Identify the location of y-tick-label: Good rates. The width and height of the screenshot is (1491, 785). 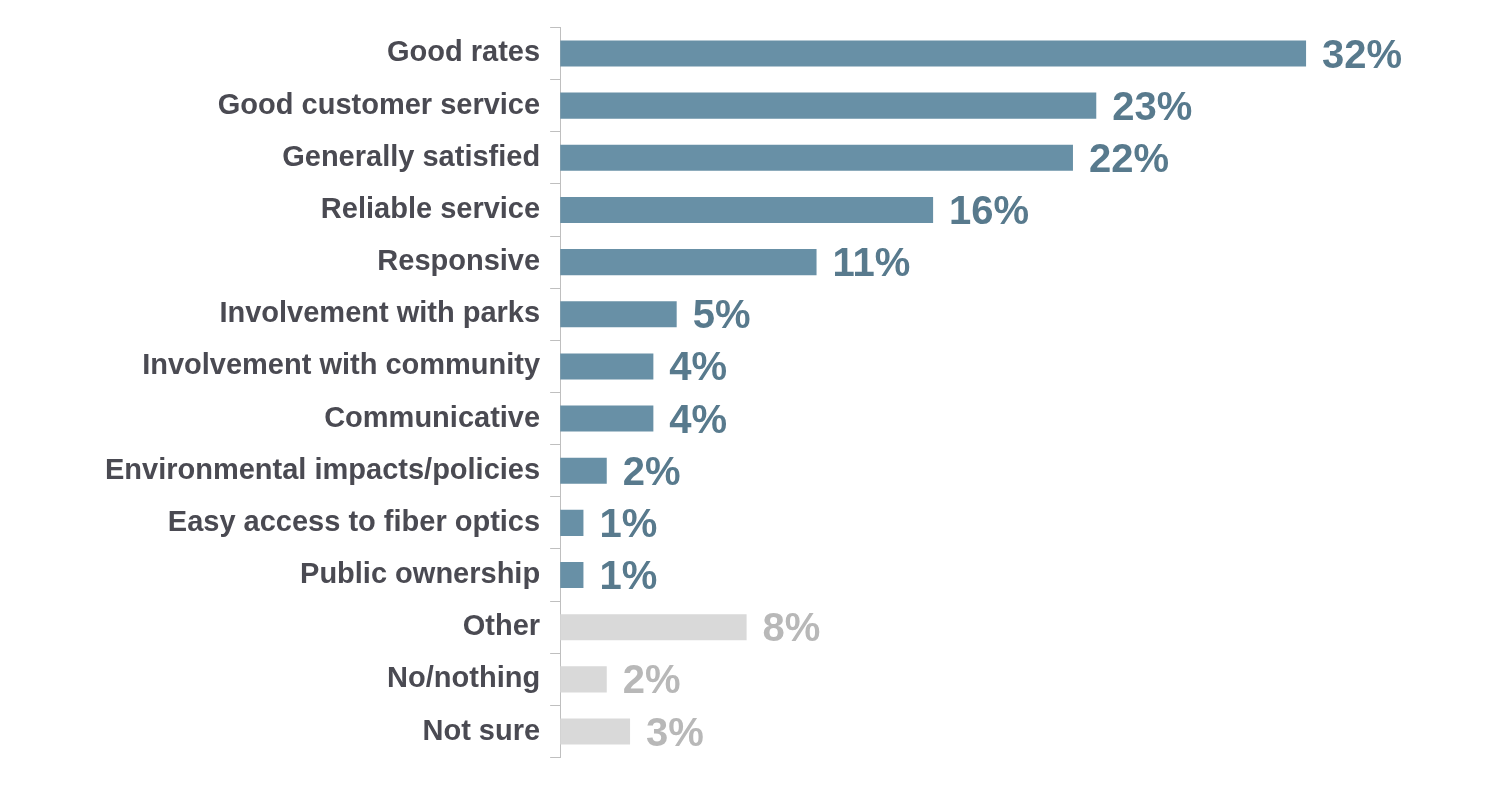
(464, 51).